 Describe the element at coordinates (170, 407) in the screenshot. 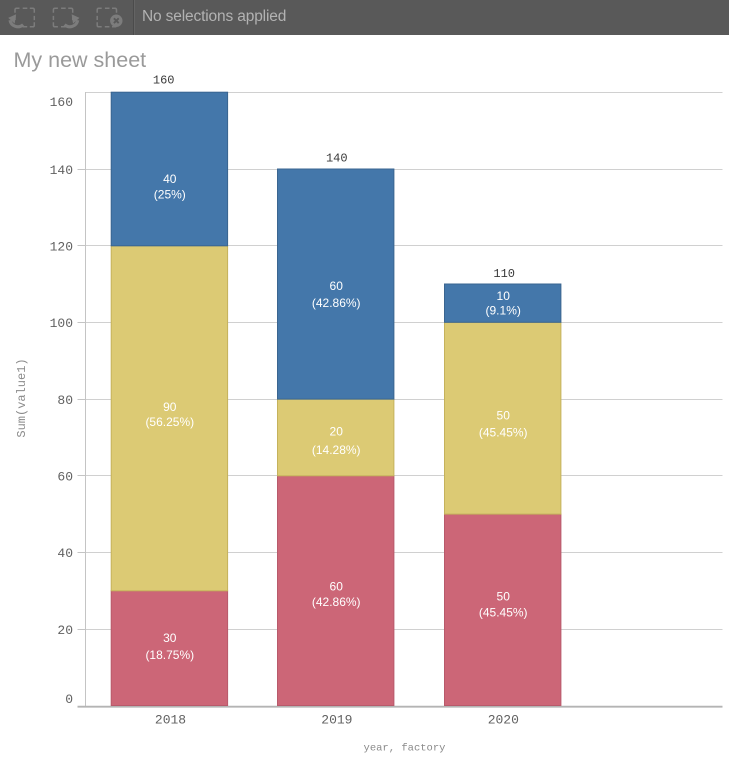

I see `svg-text: 90` at that location.